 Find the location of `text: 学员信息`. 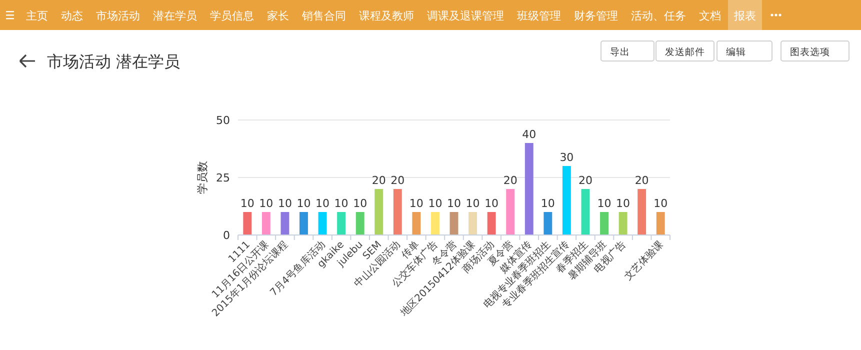

text: 学员信息 is located at coordinates (232, 16).